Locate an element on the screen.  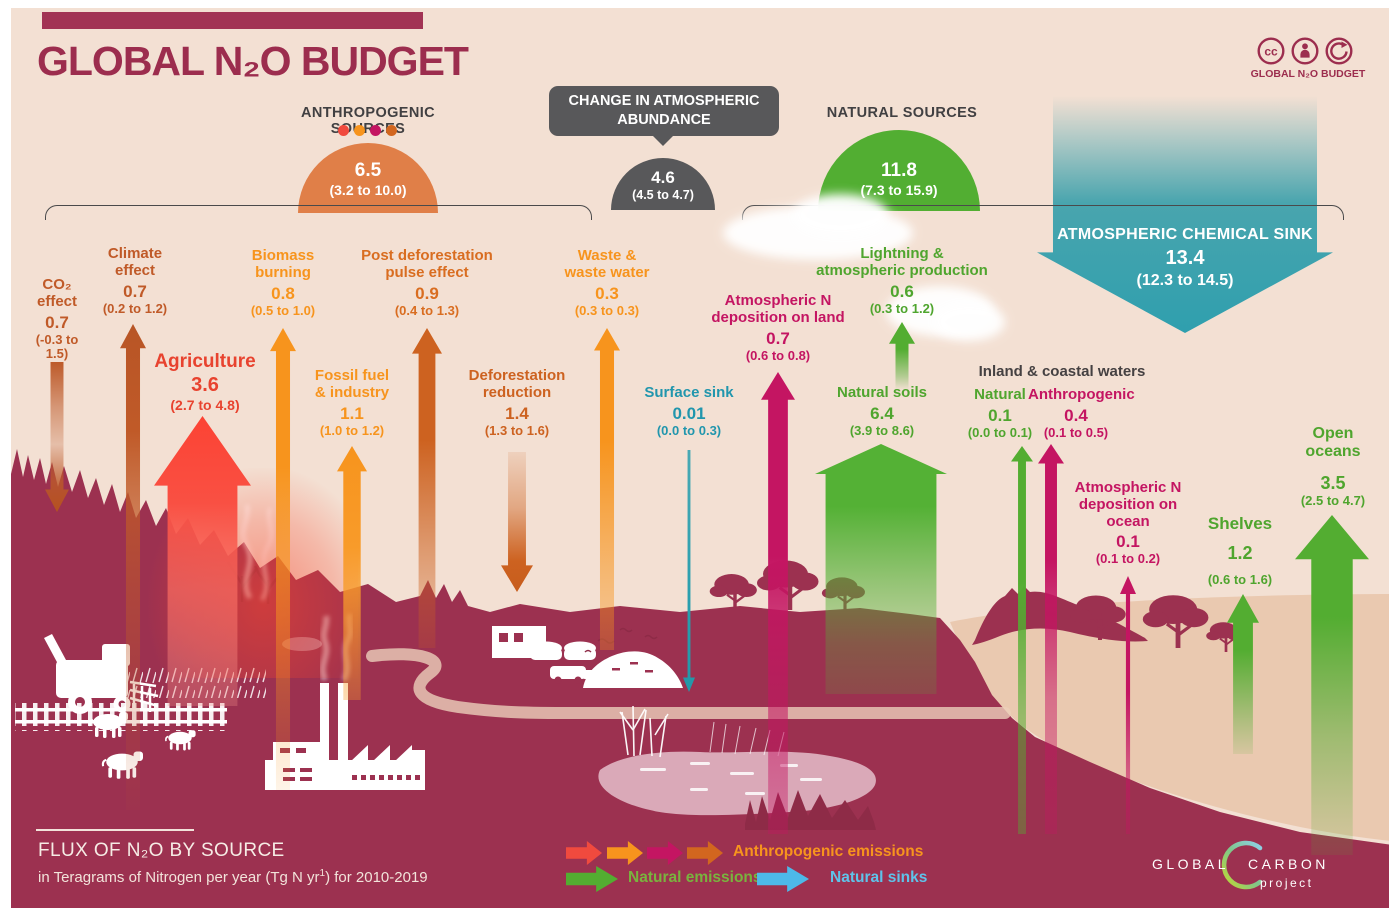
flux-inland-natural: Natural 0.1 (0.0 to 0.1) is located at coordinates (1000, 413).